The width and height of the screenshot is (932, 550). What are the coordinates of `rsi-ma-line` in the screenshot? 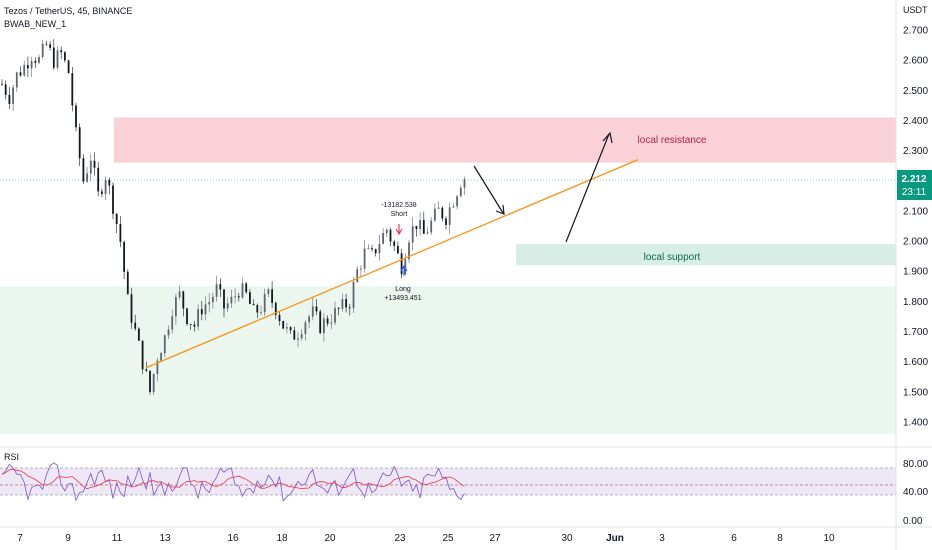 It's located at (233, 479).